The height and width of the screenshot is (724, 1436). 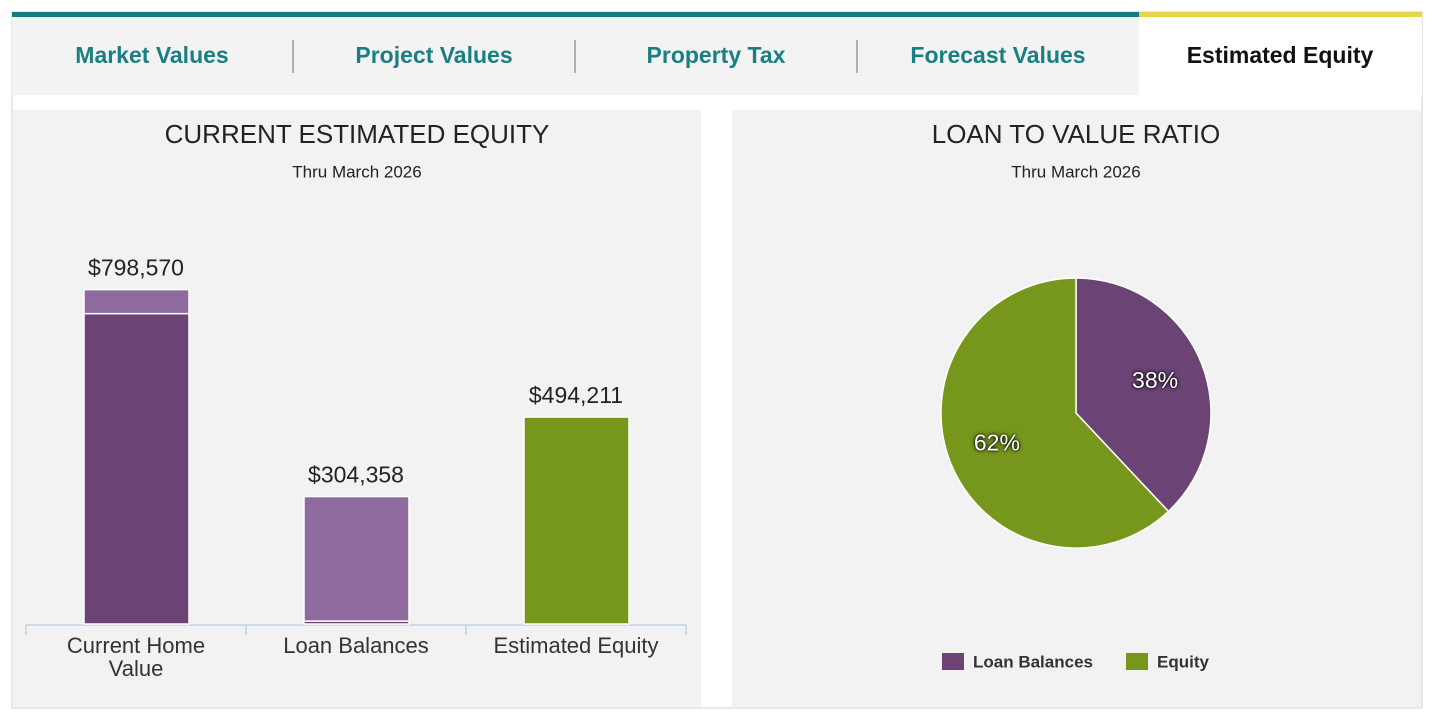 What do you see at coordinates (1183, 661) in the screenshot?
I see `legend-label: Equity` at bounding box center [1183, 661].